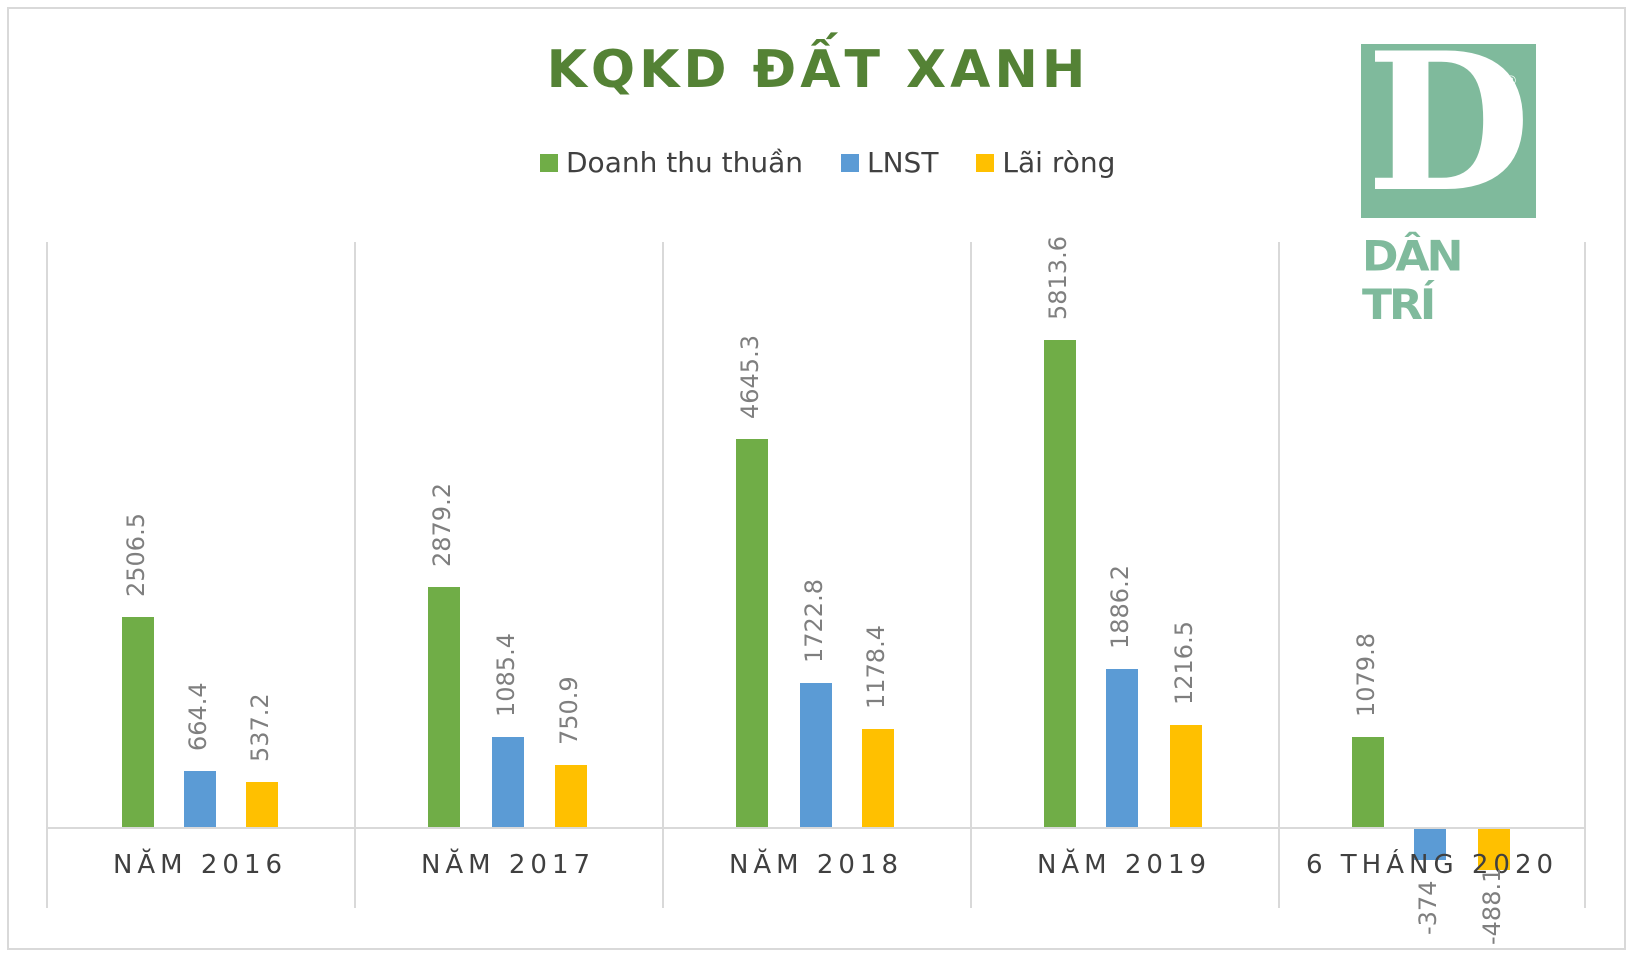 The width and height of the screenshot is (1636, 962). I want to click on bar-lr-2020h1, so click(1494, 849).